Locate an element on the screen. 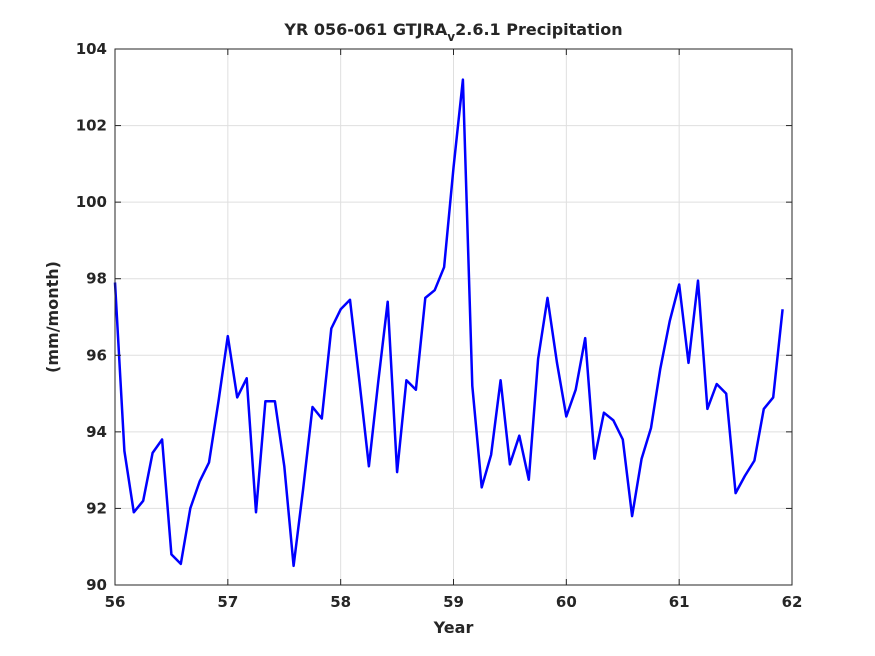 The height and width of the screenshot is (656, 875). chart-title: YR 056-061 GTJRAv2.6.1 Precipitation is located at coordinates (452, 32).